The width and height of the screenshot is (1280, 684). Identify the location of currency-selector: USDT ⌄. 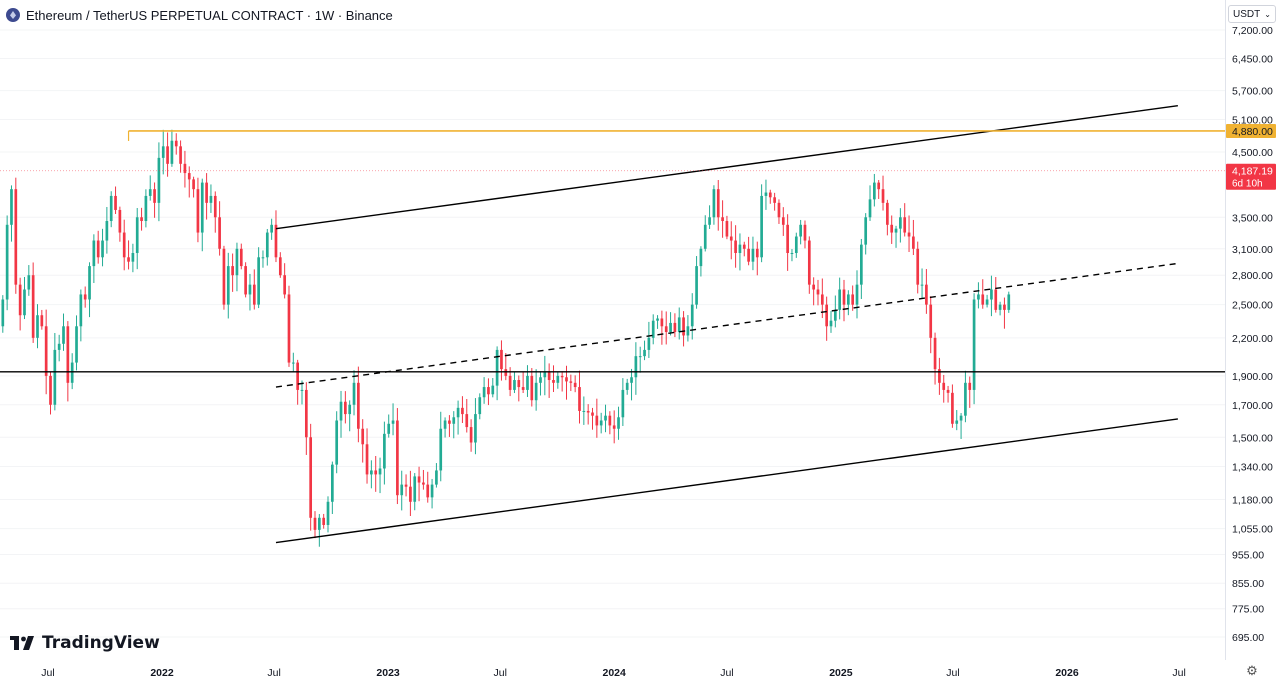
(1252, 14).